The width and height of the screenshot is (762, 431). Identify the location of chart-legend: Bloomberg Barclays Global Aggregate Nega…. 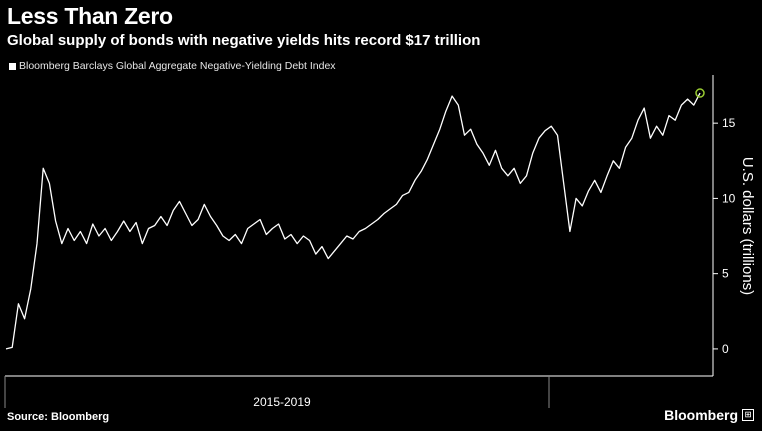
(172, 66).